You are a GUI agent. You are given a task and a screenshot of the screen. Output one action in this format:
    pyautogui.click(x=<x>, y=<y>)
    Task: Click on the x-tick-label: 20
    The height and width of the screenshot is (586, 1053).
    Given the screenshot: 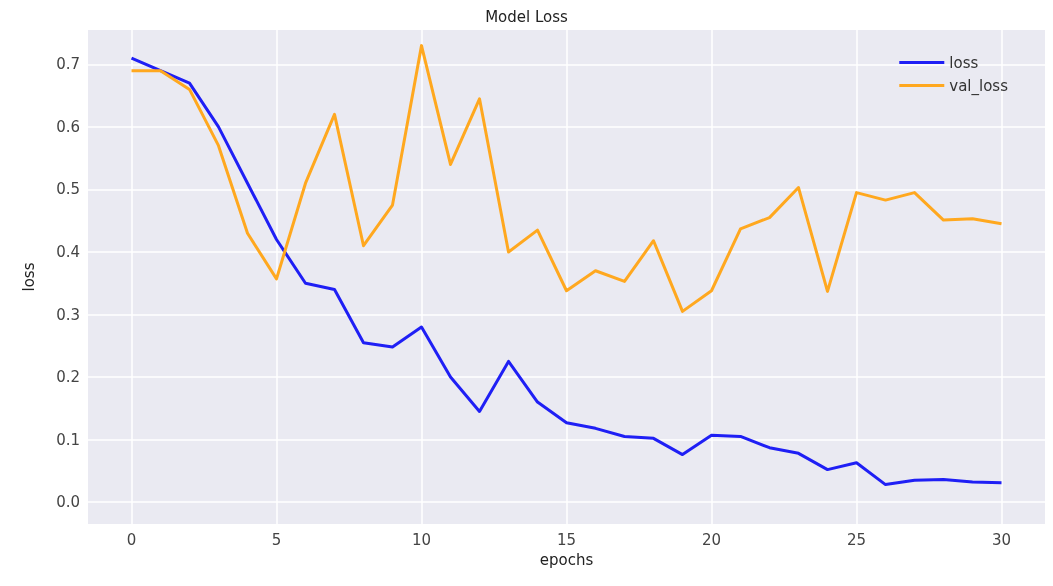 What is the action you would take?
    pyautogui.click(x=711, y=539)
    